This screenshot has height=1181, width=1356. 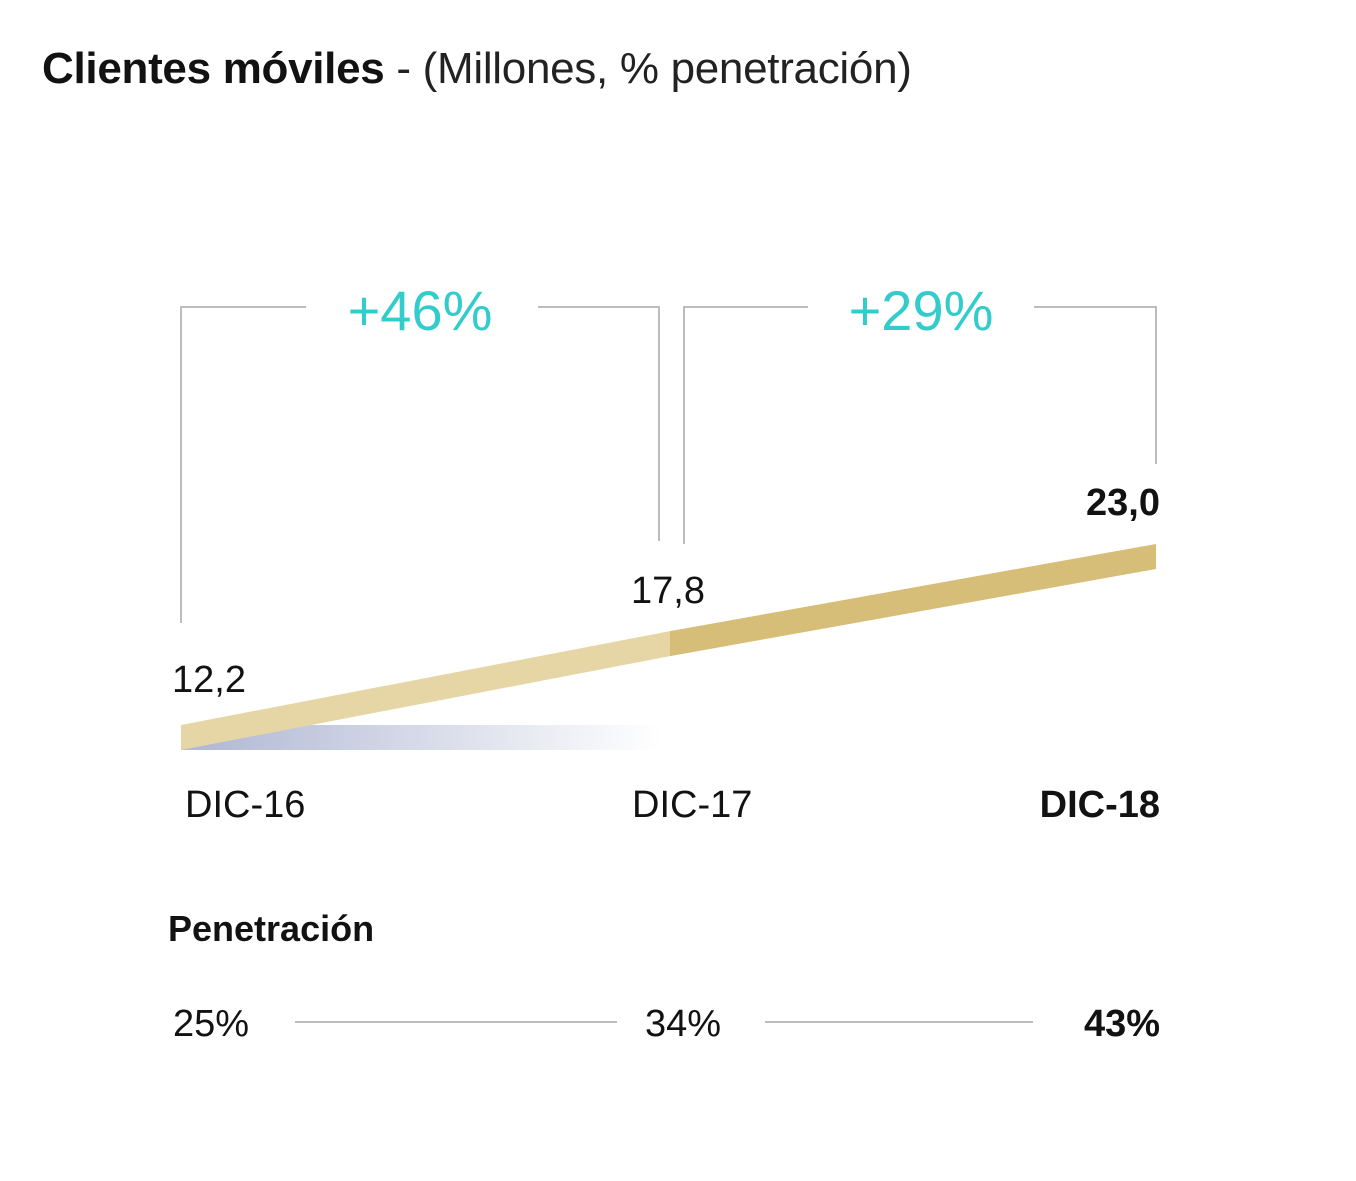 I want to click on penetration-heading: Penetración, so click(x=271, y=928).